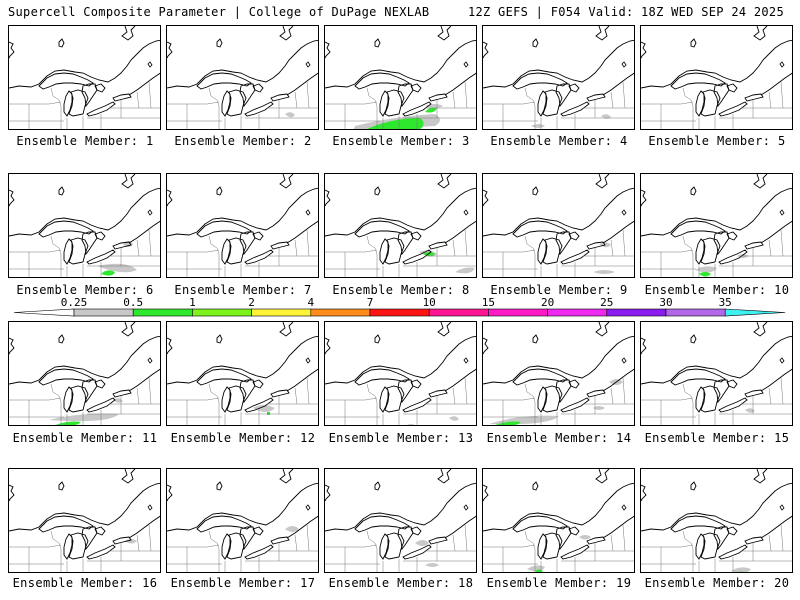 The width and height of the screenshot is (800, 600). Describe the element at coordinates (607, 302) in the screenshot. I see `colorbar-tick-label: 25` at that location.